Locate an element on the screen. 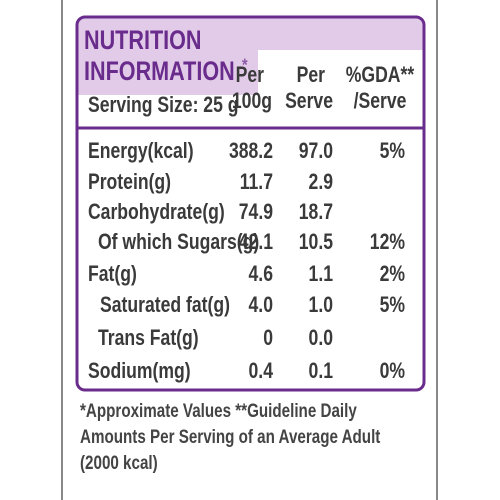 Image resolution: width=500 pixels, height=500 pixels. footnote: *Approximate Values **Guideline Daily is located at coordinates (218, 410).